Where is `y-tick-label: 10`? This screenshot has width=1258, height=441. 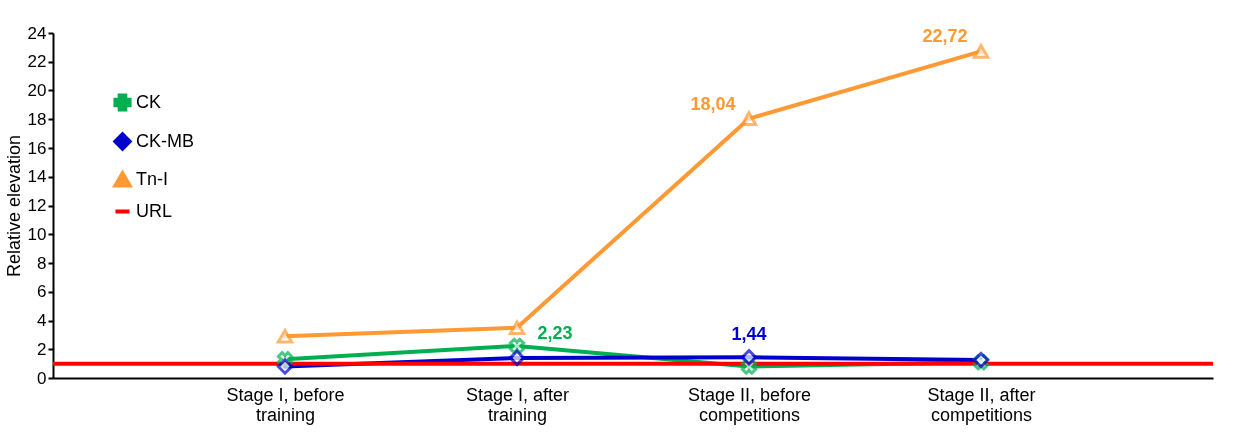
y-tick-label: 10 is located at coordinates (37, 234).